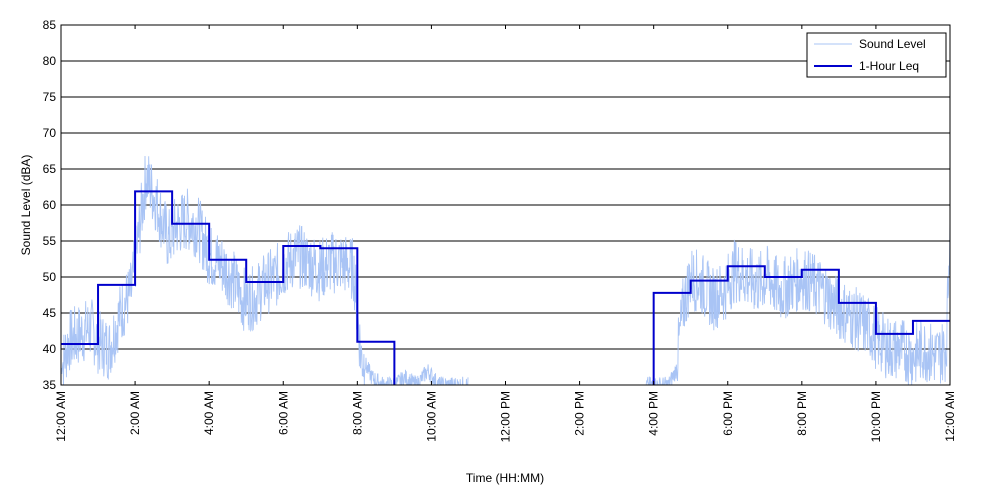 The width and height of the screenshot is (1000, 500). I want to click on y-tick-label: 40, so click(50, 349).